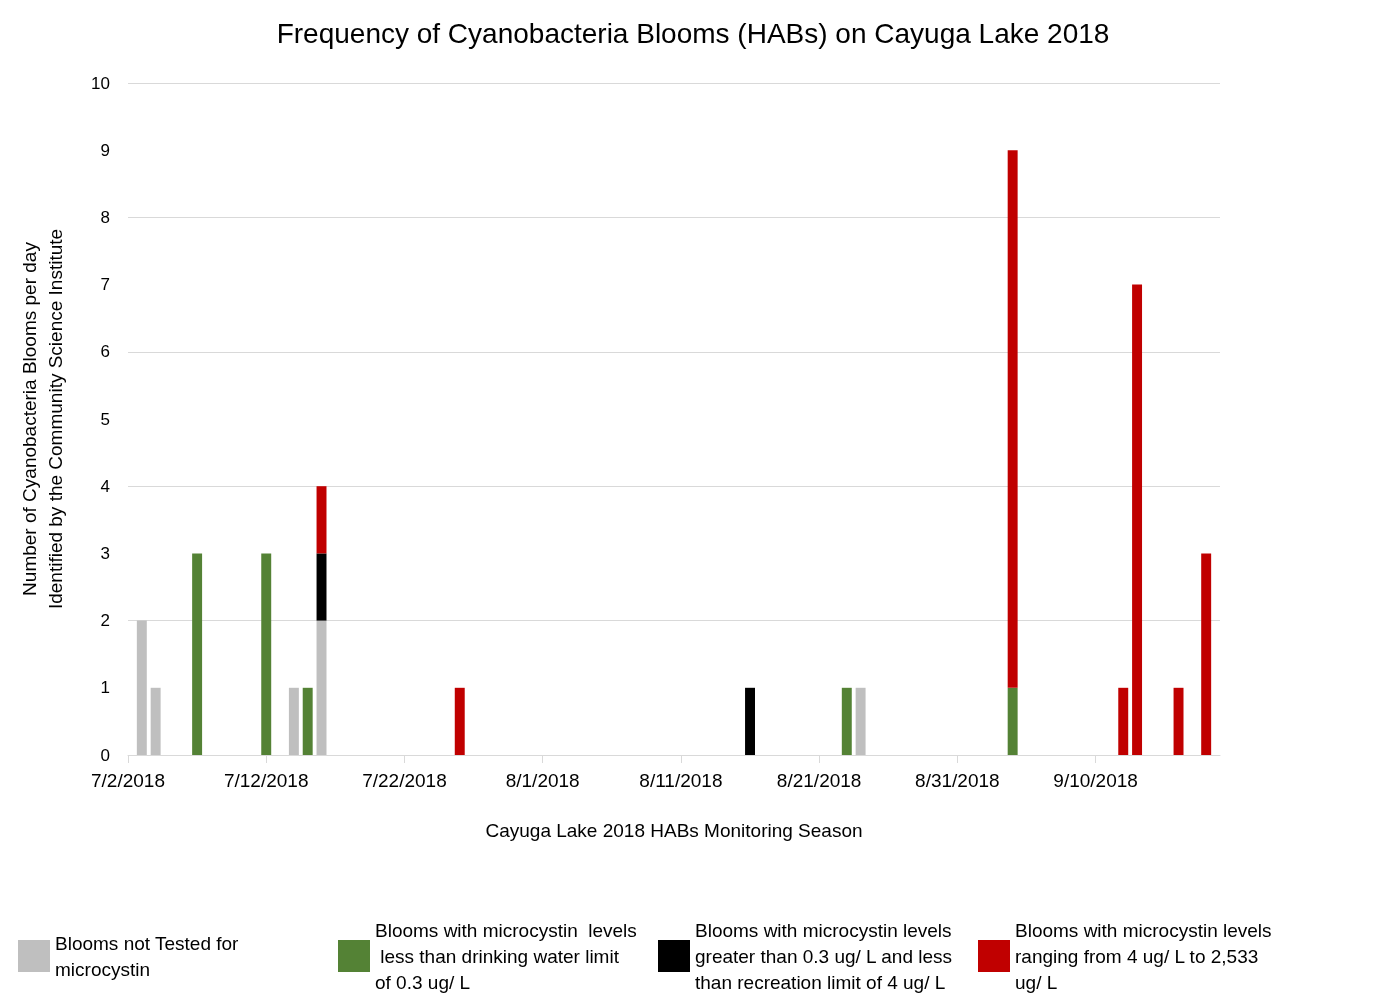 This screenshot has height=1003, width=1386. Describe the element at coordinates (105, 755) in the screenshot. I see `y-tick-label: 0` at that location.